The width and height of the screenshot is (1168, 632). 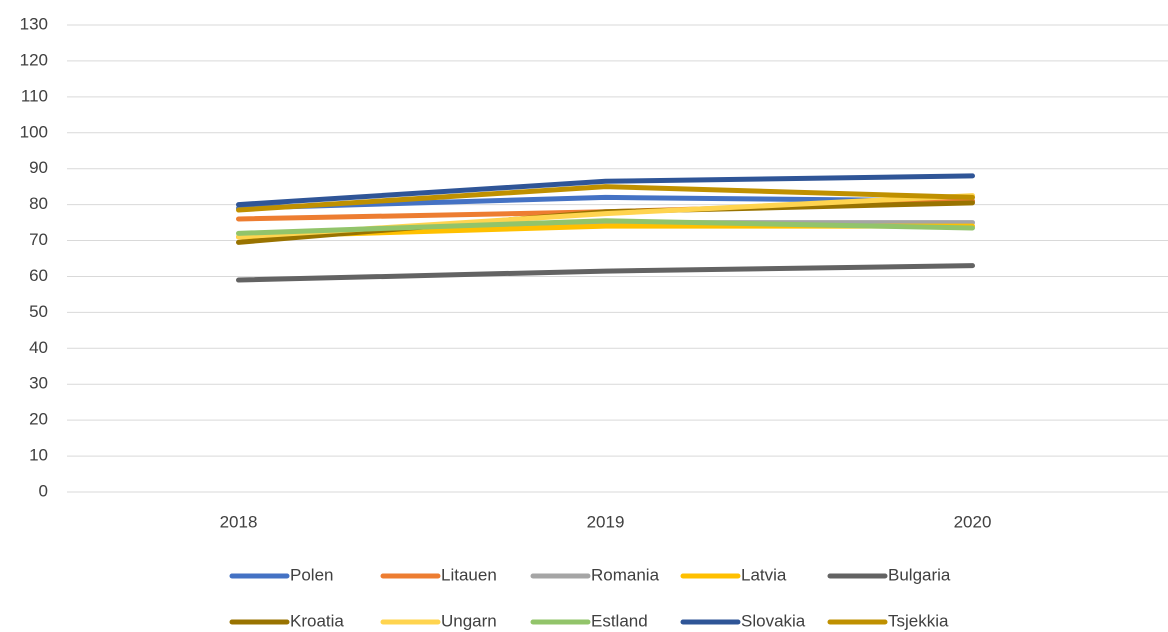 What do you see at coordinates (764, 574) in the screenshot?
I see `legend-label: Latvia` at bounding box center [764, 574].